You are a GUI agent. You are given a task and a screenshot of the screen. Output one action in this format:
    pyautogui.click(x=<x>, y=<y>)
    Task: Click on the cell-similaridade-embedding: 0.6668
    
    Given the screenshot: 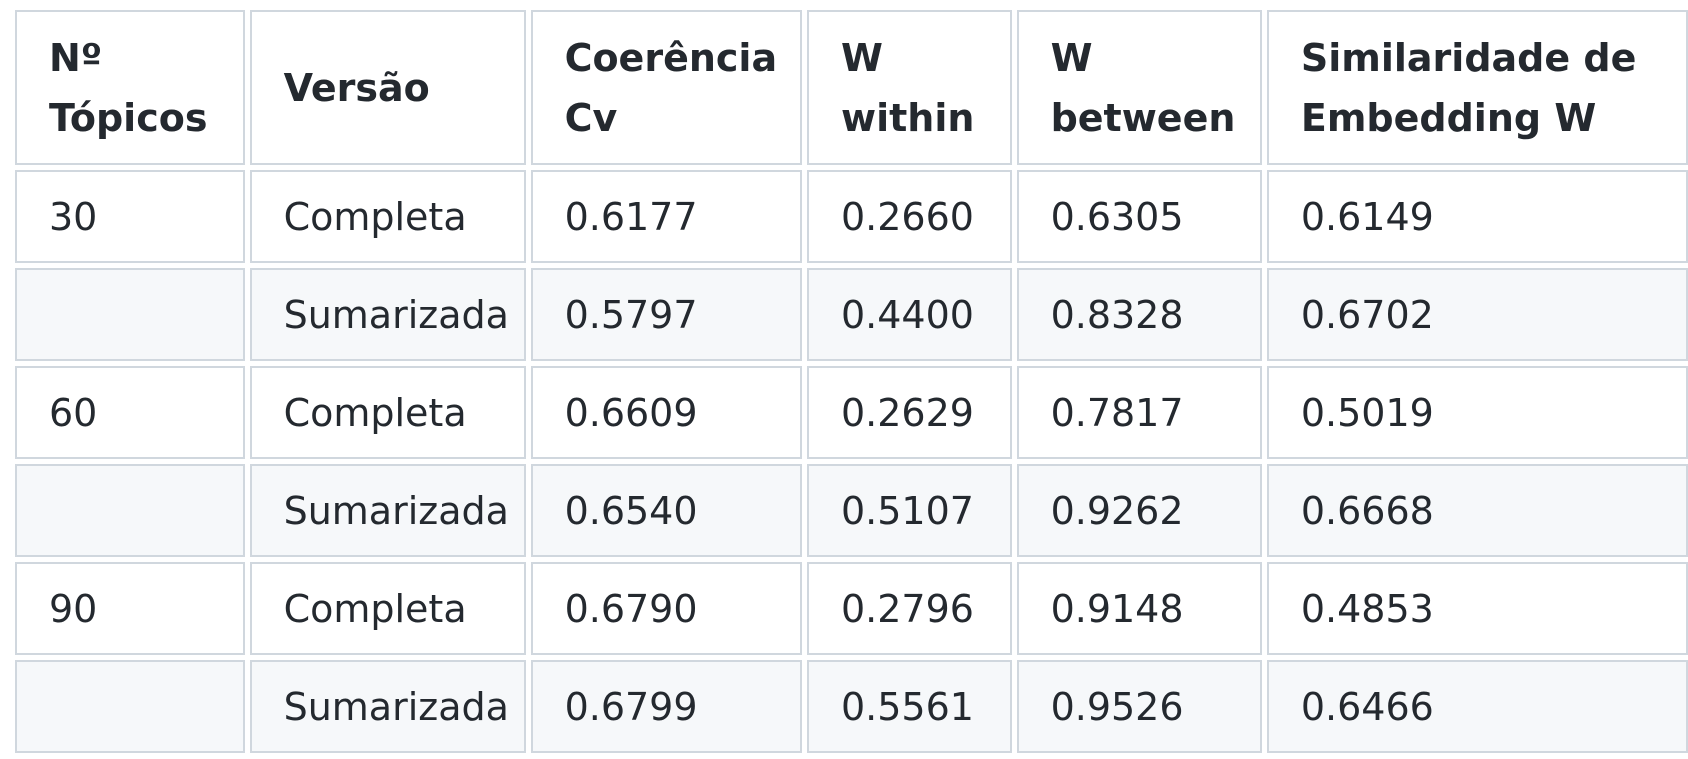 What is the action you would take?
    pyautogui.click(x=1477, y=510)
    